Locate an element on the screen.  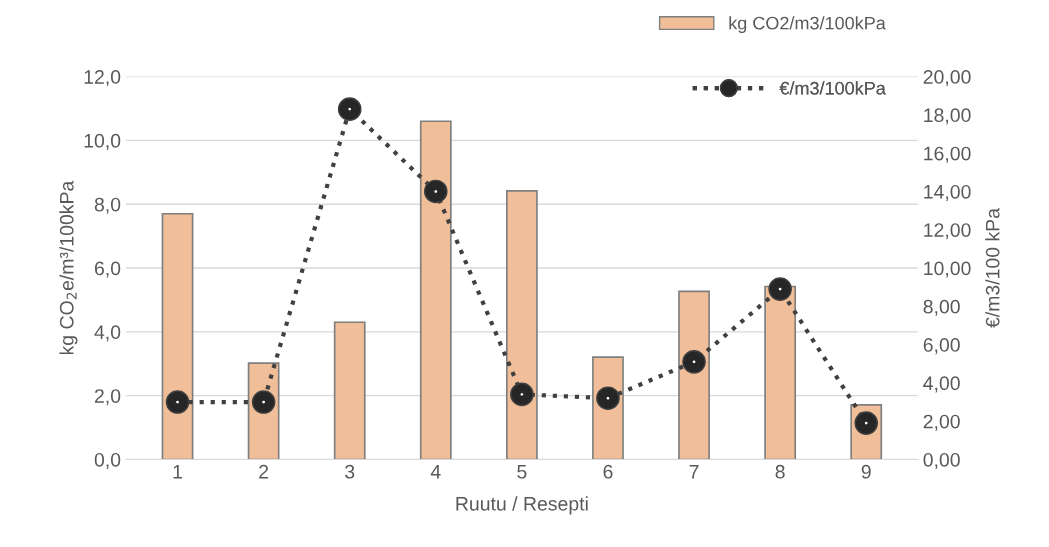
x-tick-label: 5 is located at coordinates (522, 472).